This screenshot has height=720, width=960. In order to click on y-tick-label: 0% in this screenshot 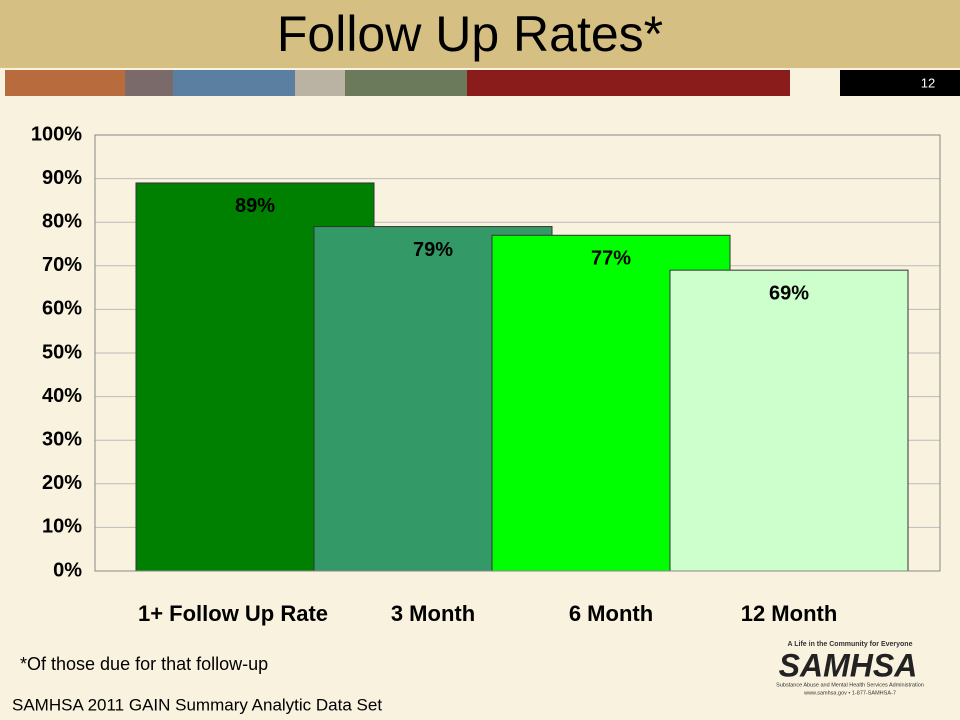, I will do `click(67, 570)`.